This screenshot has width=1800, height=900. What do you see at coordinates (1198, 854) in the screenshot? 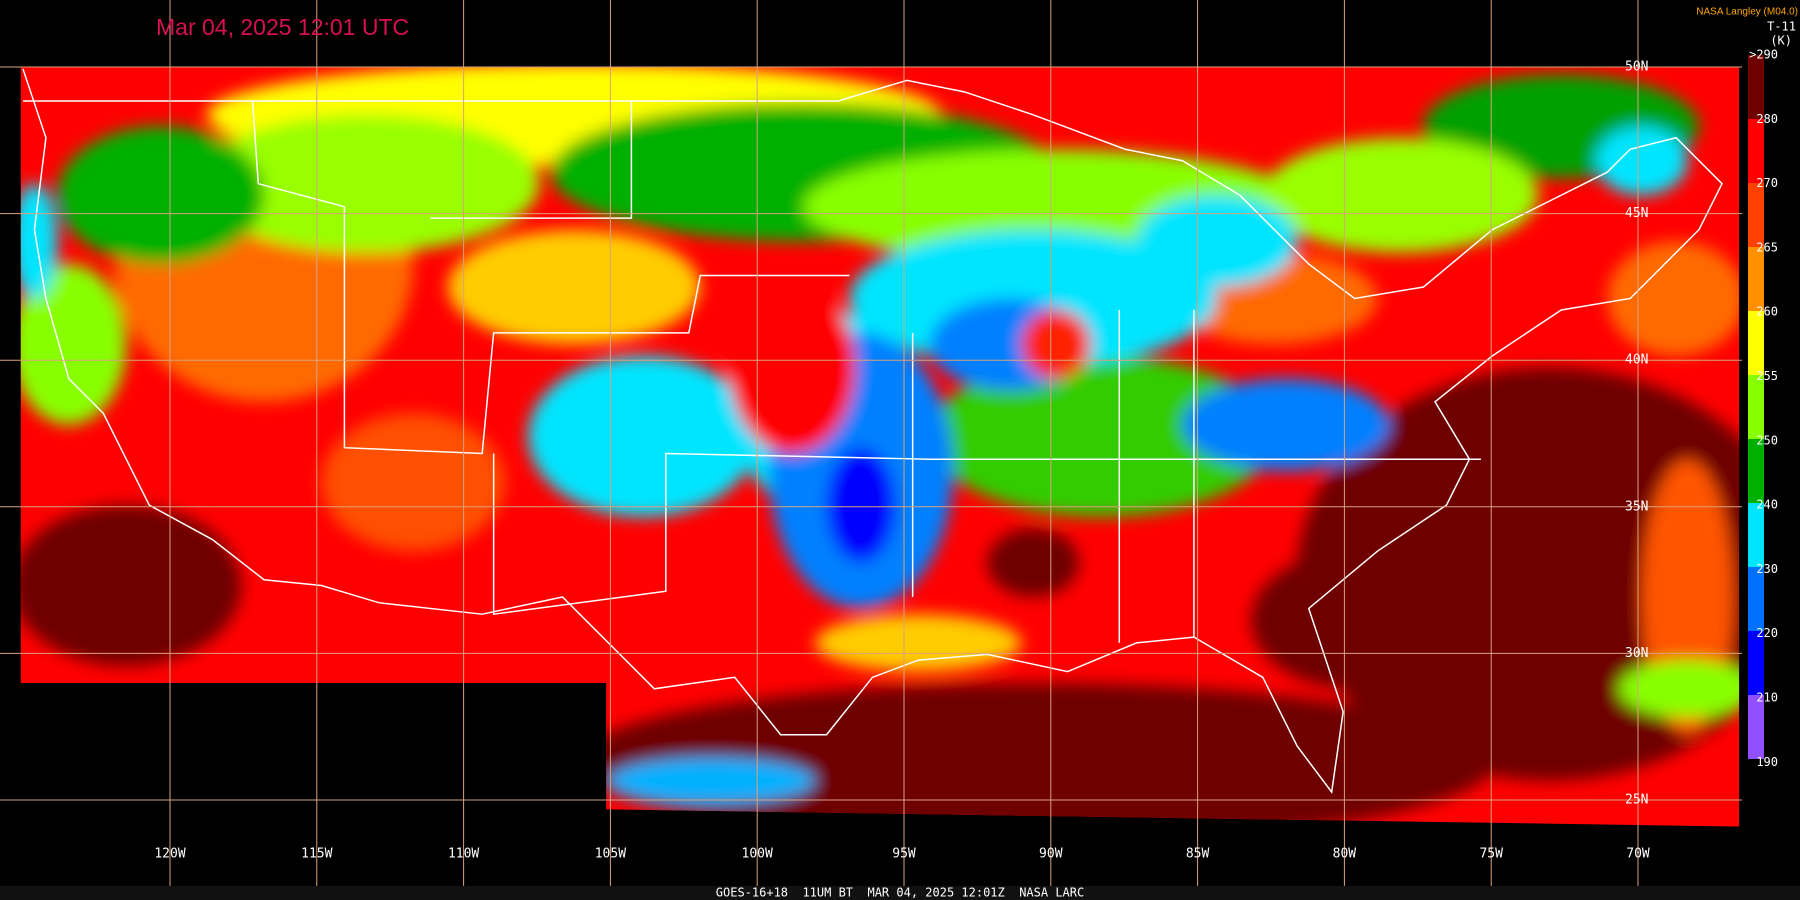
I see `longitude-label: 85W` at bounding box center [1198, 854].